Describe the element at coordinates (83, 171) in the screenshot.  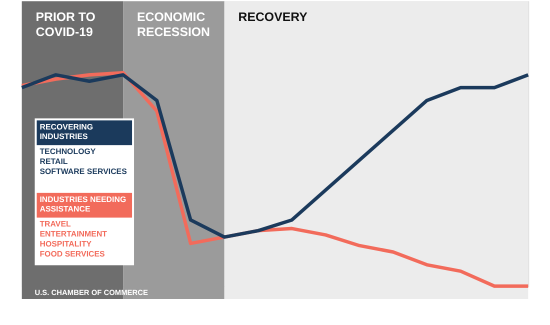
I see `annotation: SOFTWARE SERVICES` at that location.